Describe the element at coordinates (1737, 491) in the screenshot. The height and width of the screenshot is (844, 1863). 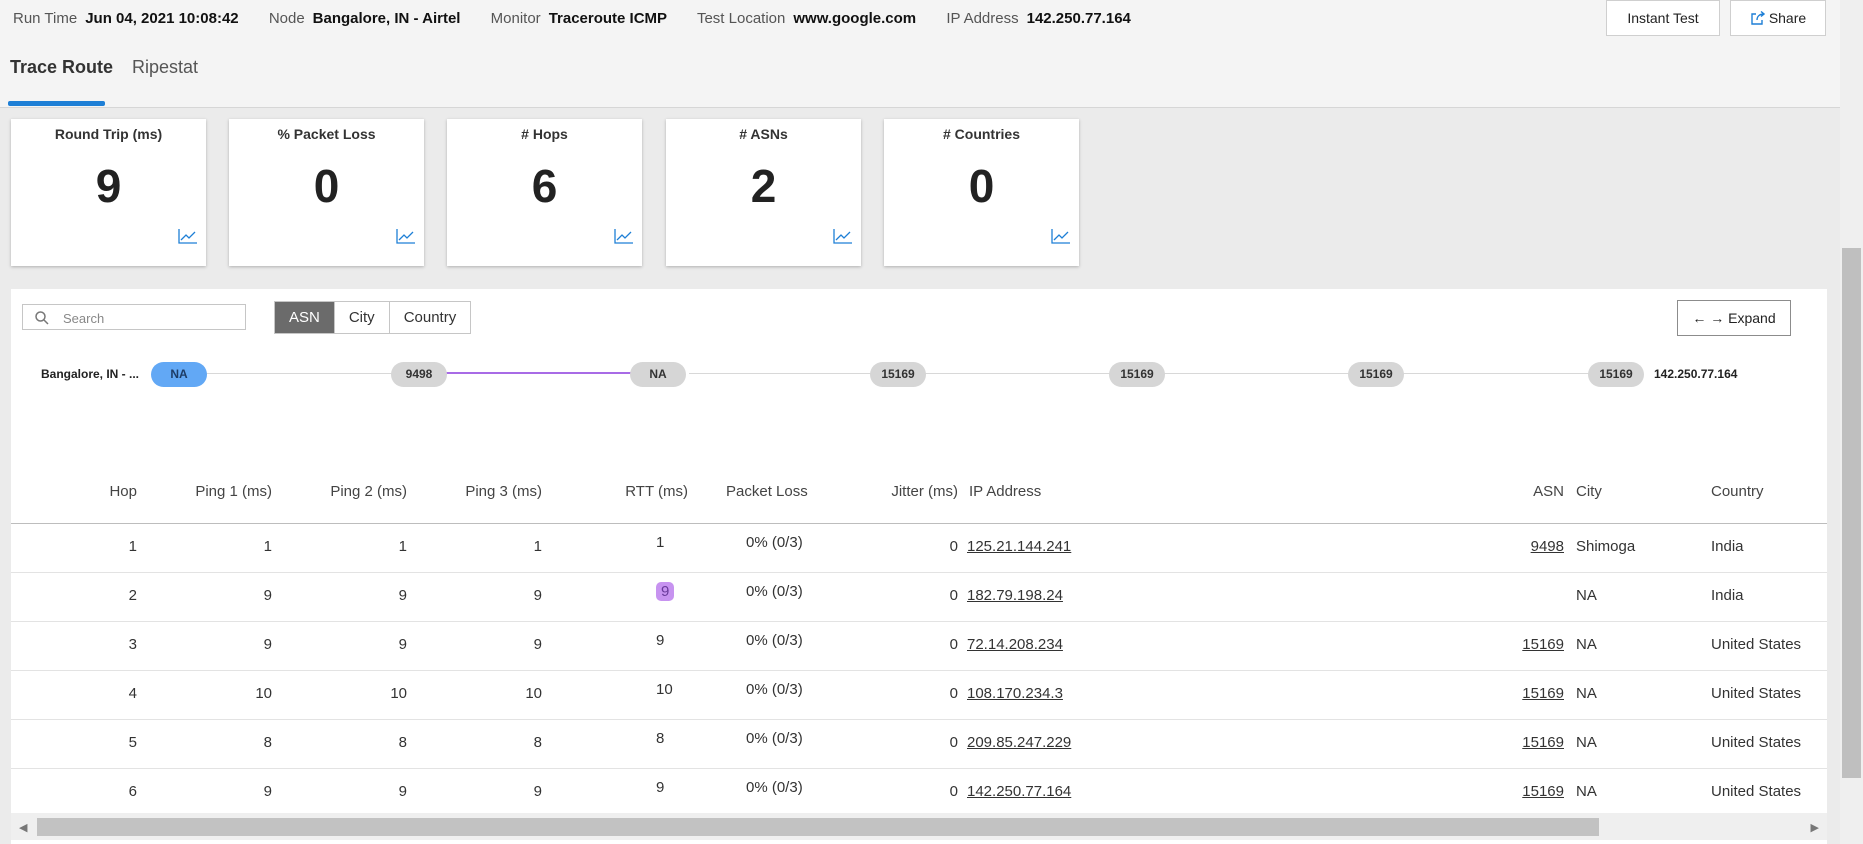
I see `col-country: Country` at that location.